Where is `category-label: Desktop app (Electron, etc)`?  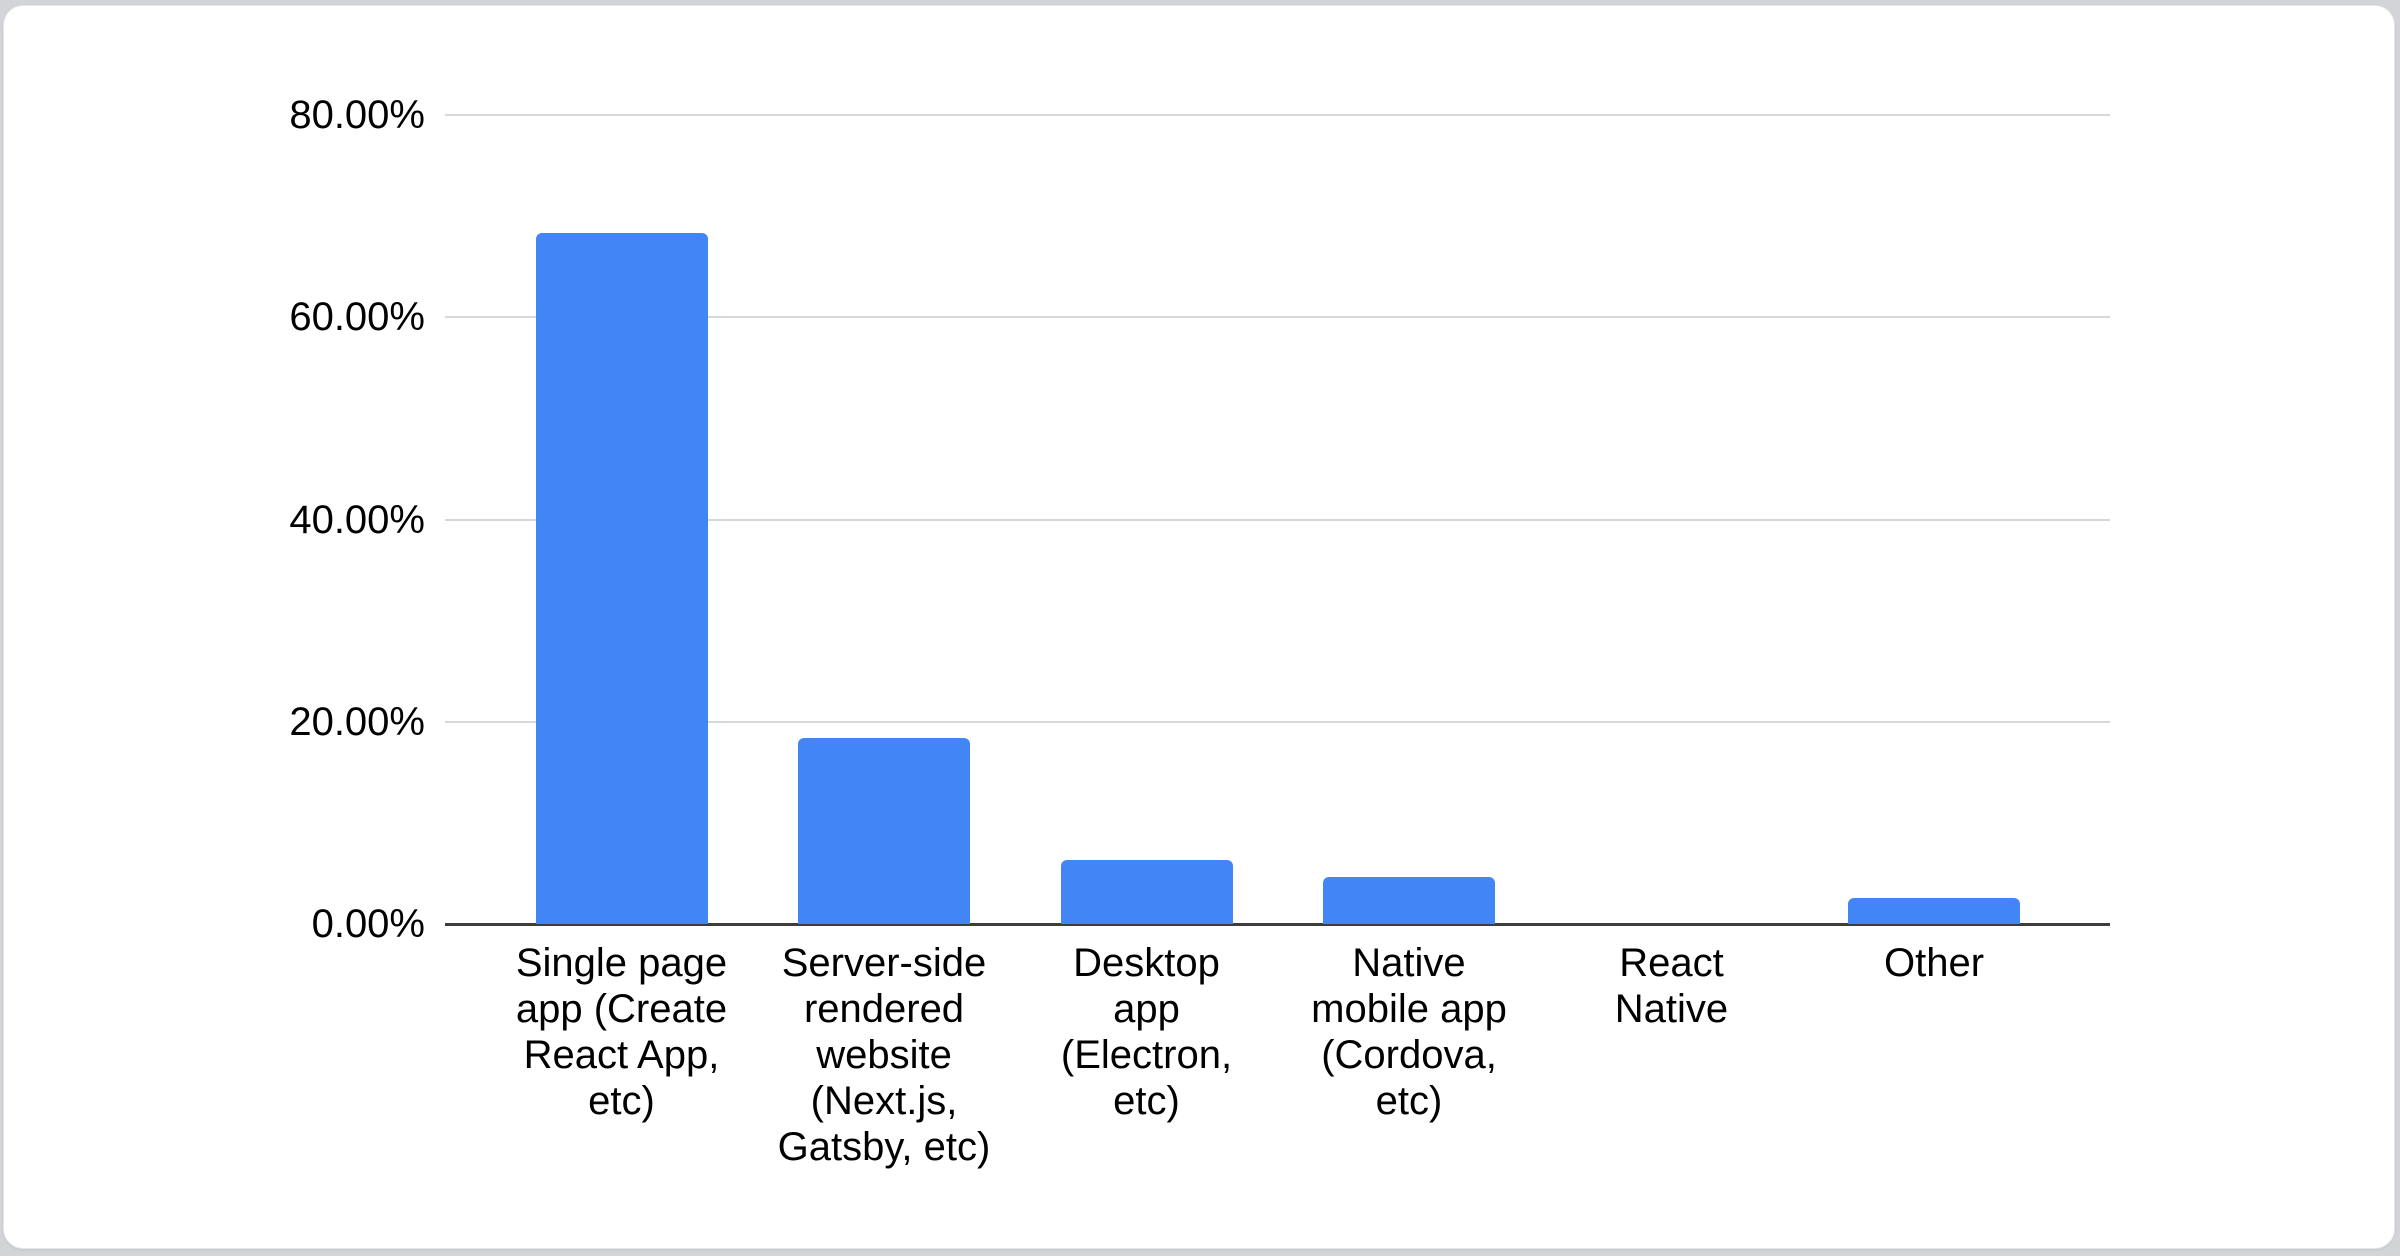 category-label: Desktop app (Electron, etc) is located at coordinates (1146, 1032).